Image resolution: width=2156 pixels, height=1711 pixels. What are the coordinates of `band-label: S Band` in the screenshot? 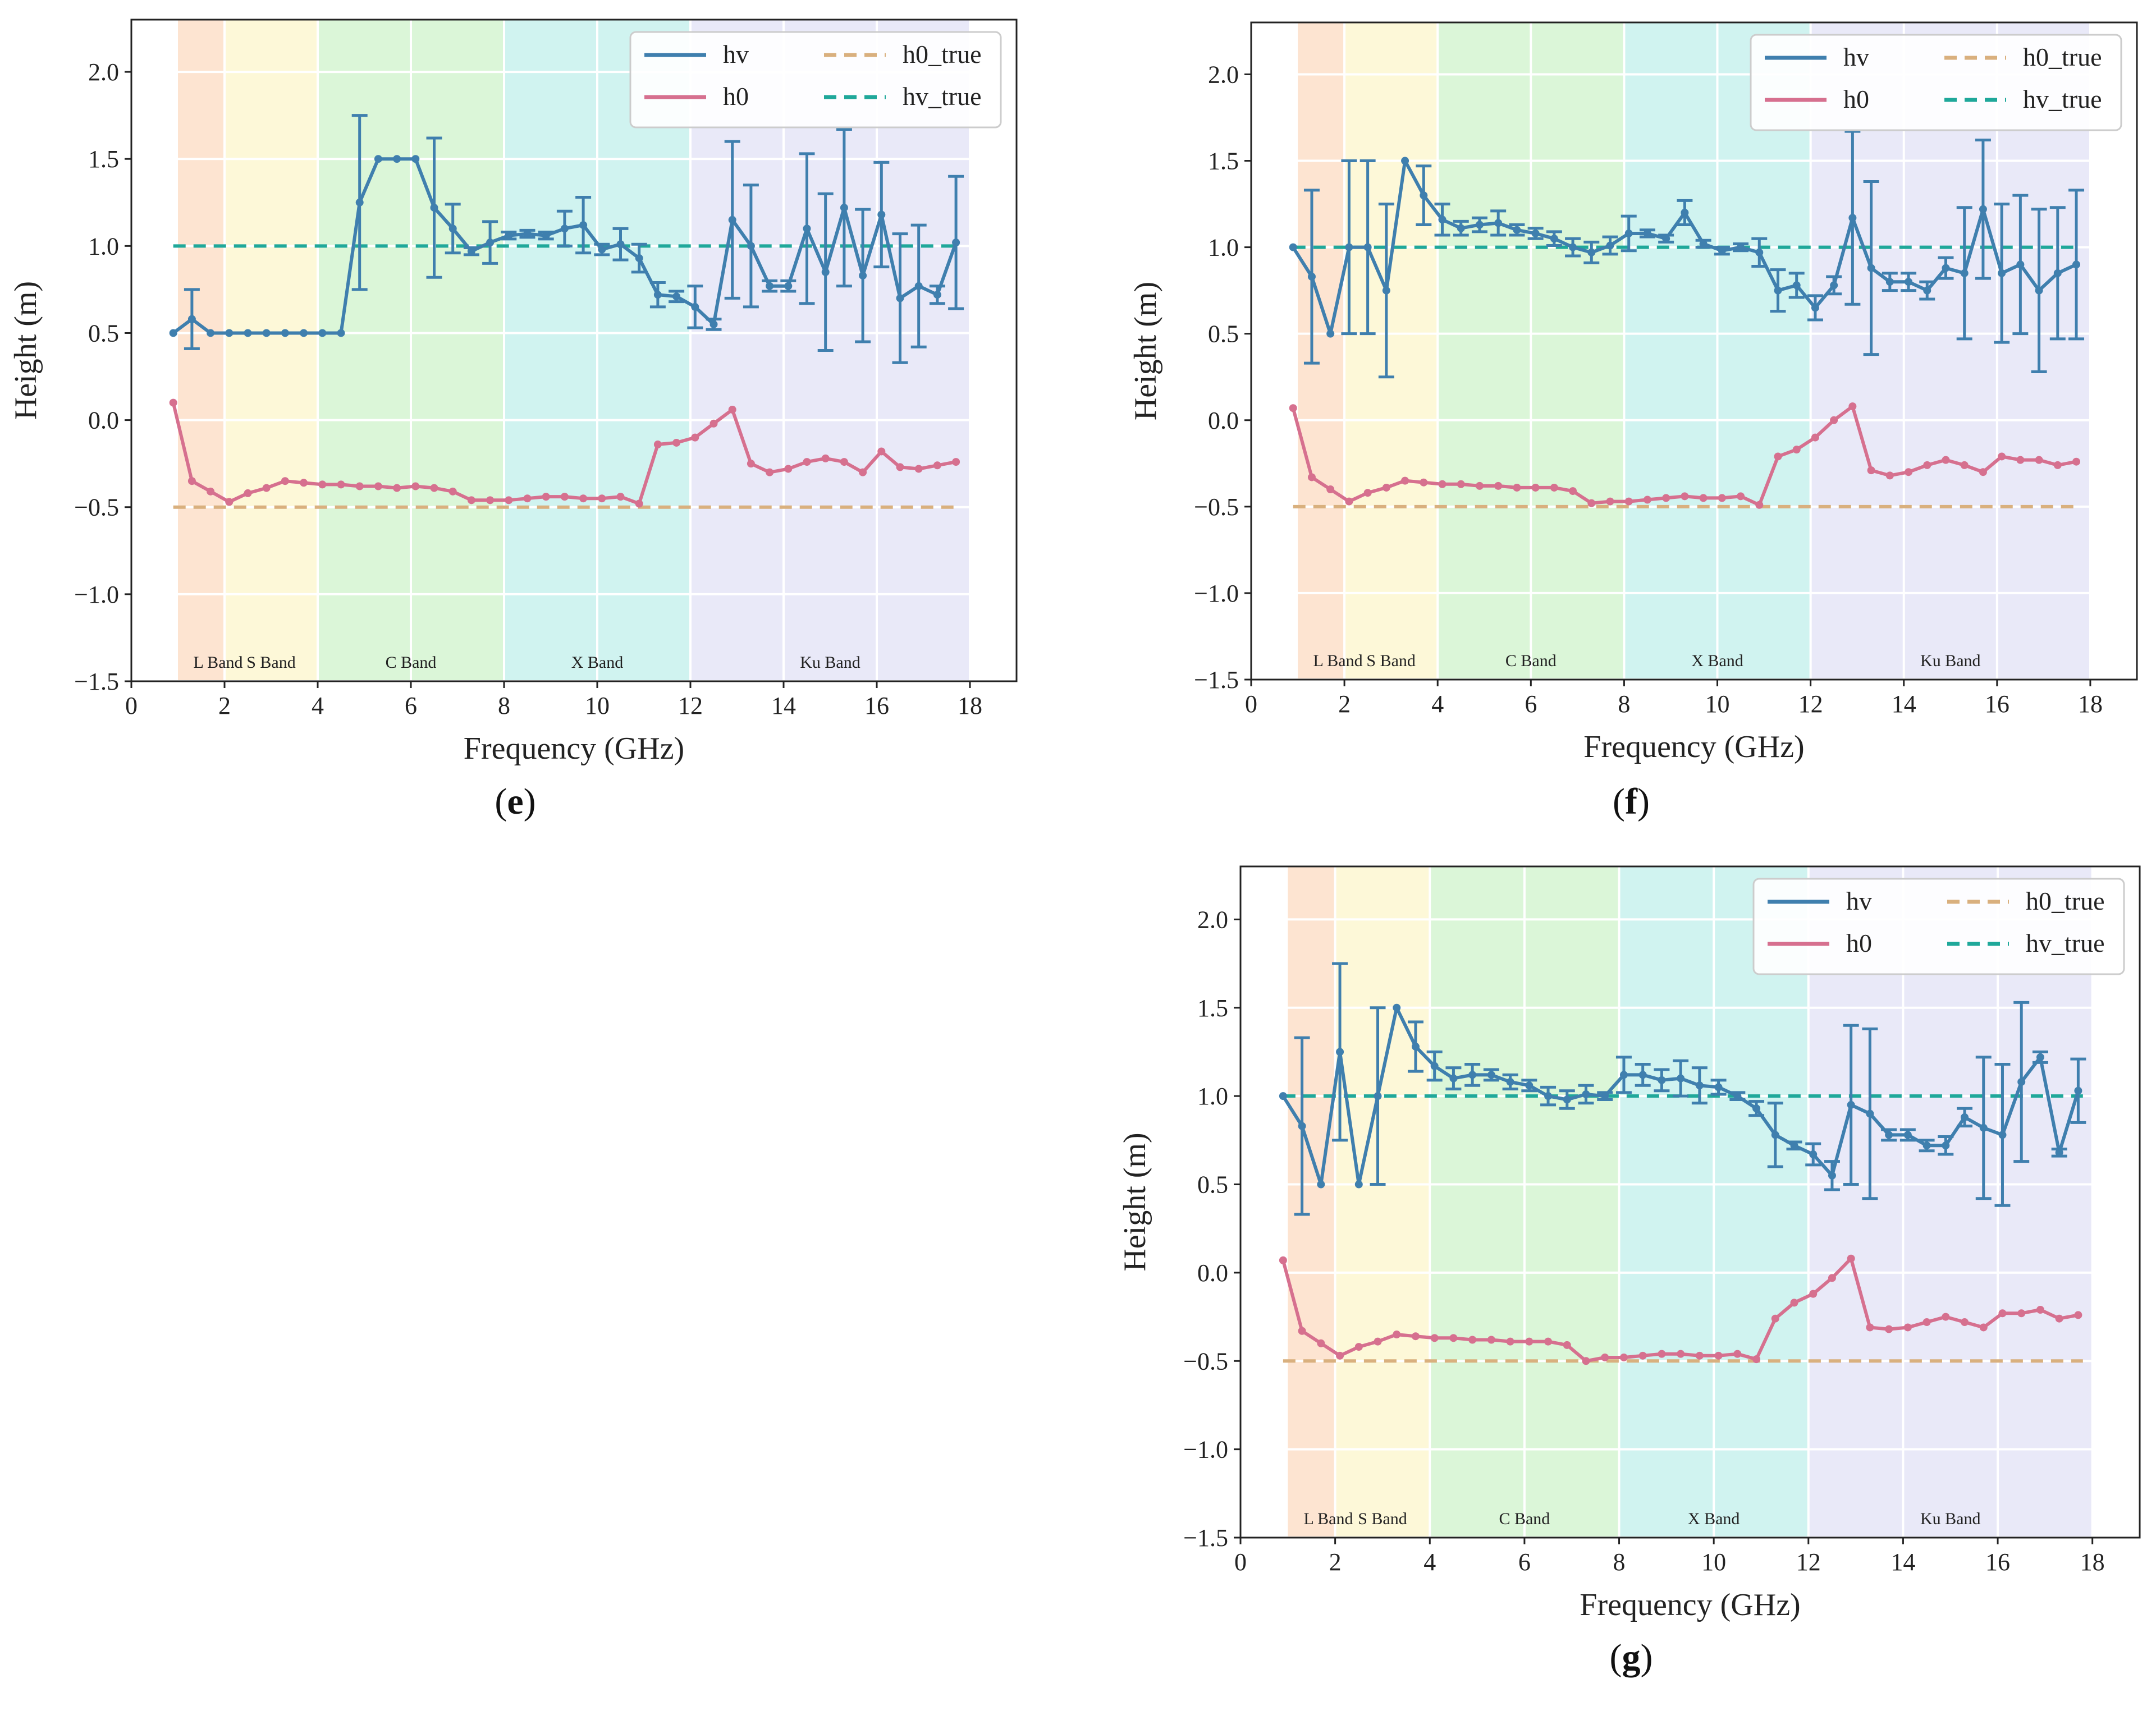 It's located at (1382, 1519).